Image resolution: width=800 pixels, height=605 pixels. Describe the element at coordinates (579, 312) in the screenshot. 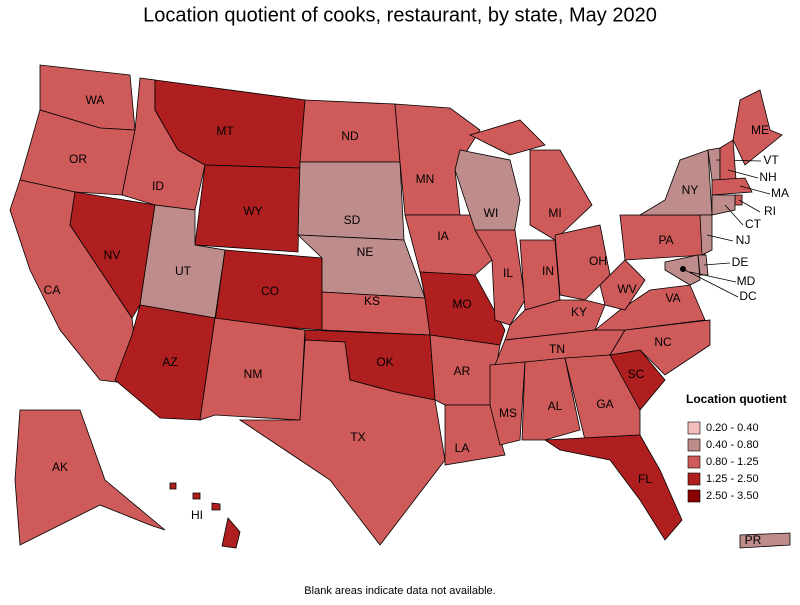

I see `state-label: KY` at that location.